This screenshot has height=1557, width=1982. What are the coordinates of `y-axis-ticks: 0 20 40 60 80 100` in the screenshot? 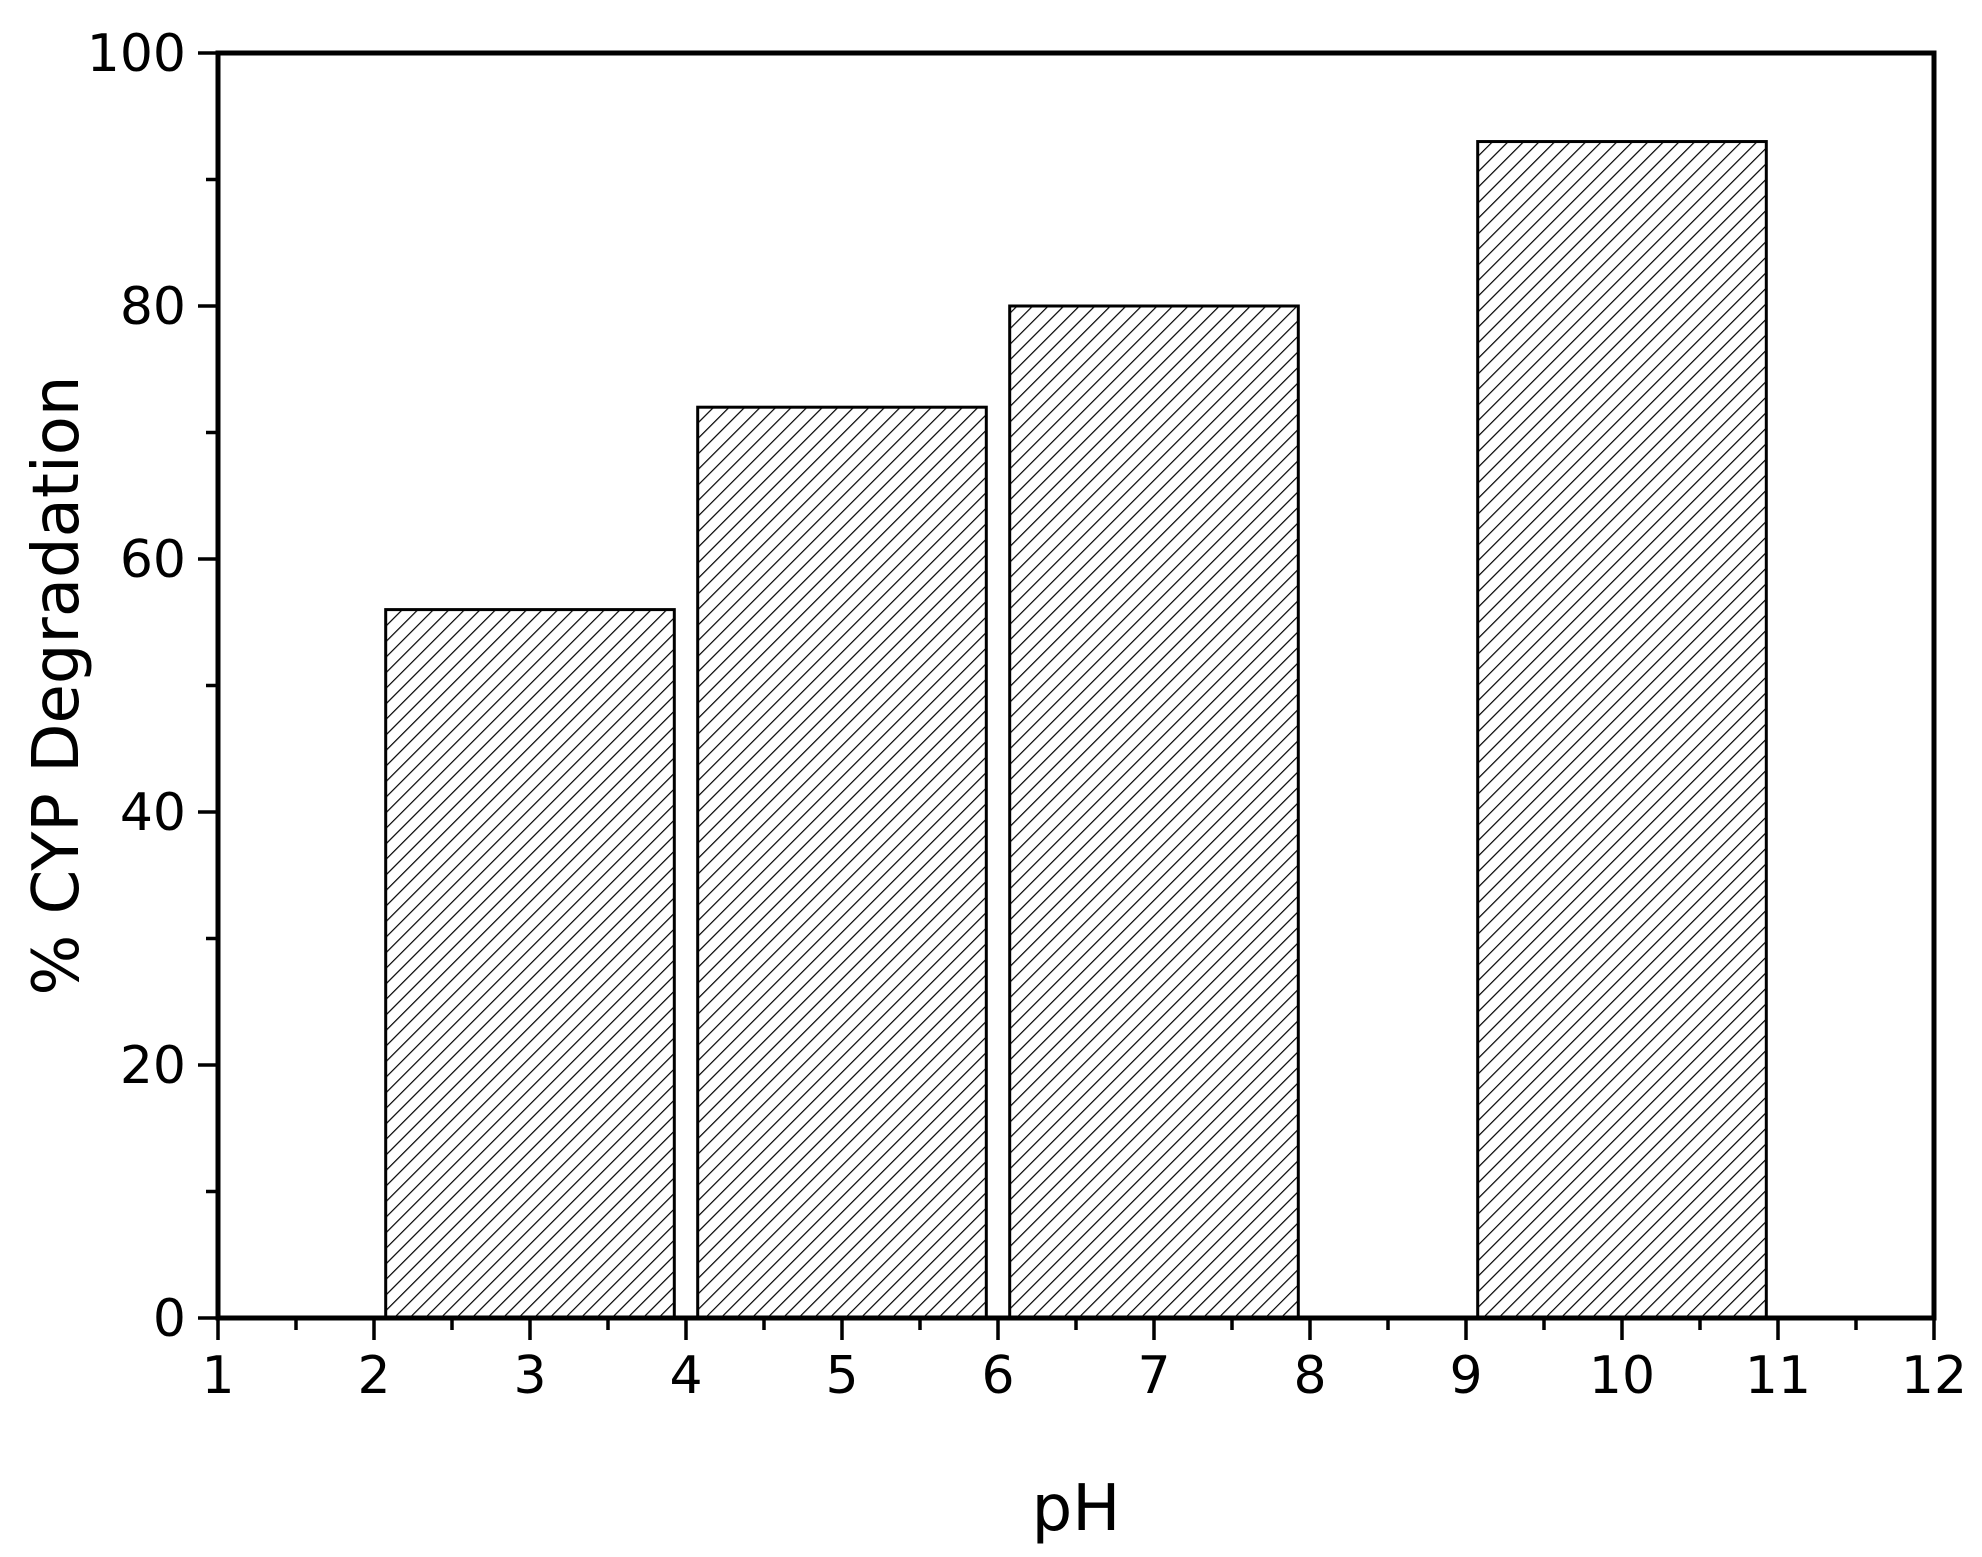 It's located at (152, 686).